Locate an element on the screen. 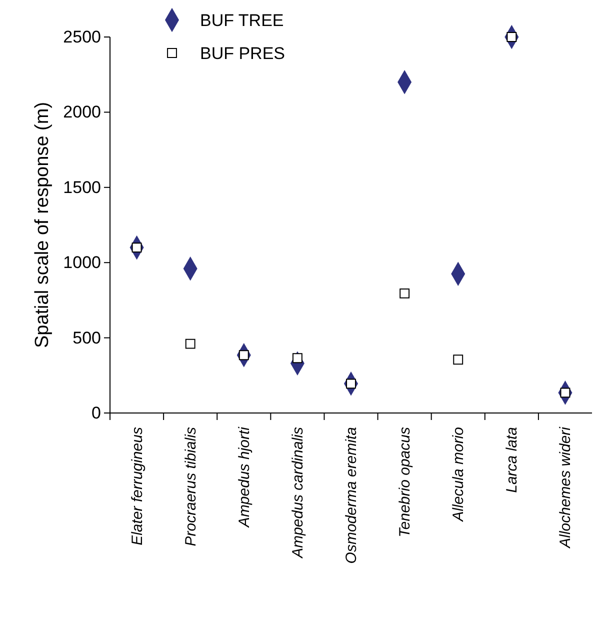 The image size is (595, 619). legend-label: BUF TREE is located at coordinates (242, 20).